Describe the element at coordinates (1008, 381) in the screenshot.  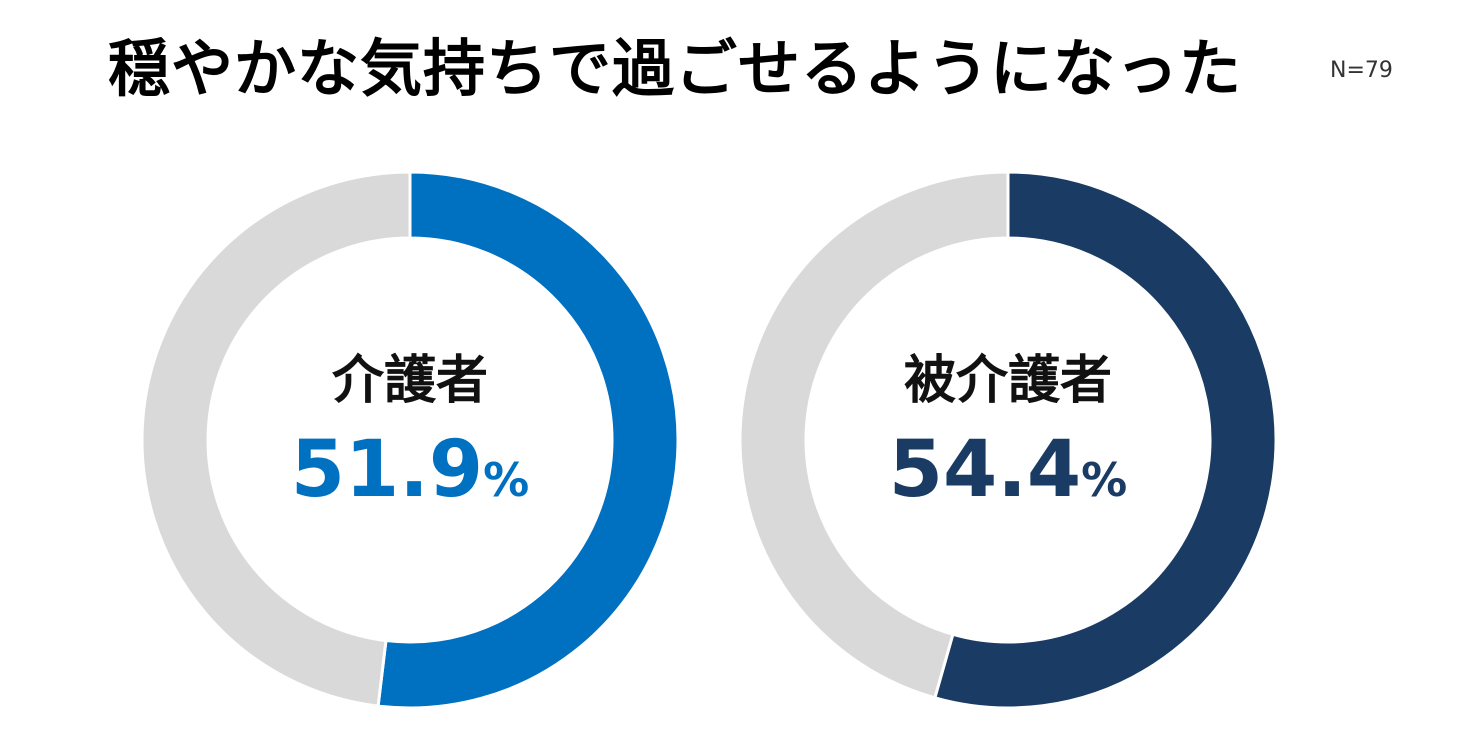
I see `donut-label-care-recipient: 被介護者` at that location.